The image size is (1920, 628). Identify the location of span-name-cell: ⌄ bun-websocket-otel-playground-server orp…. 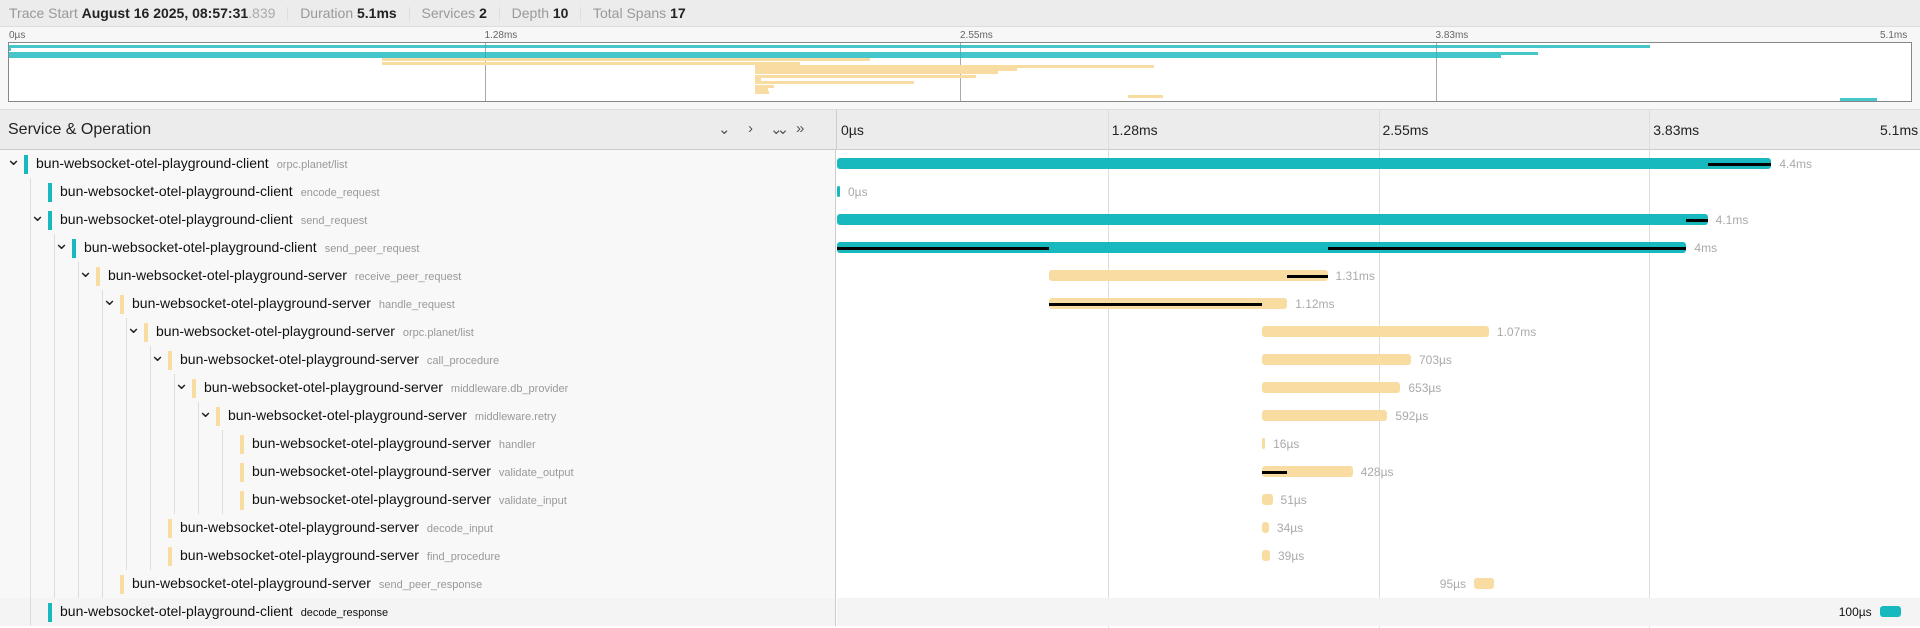
(418, 331).